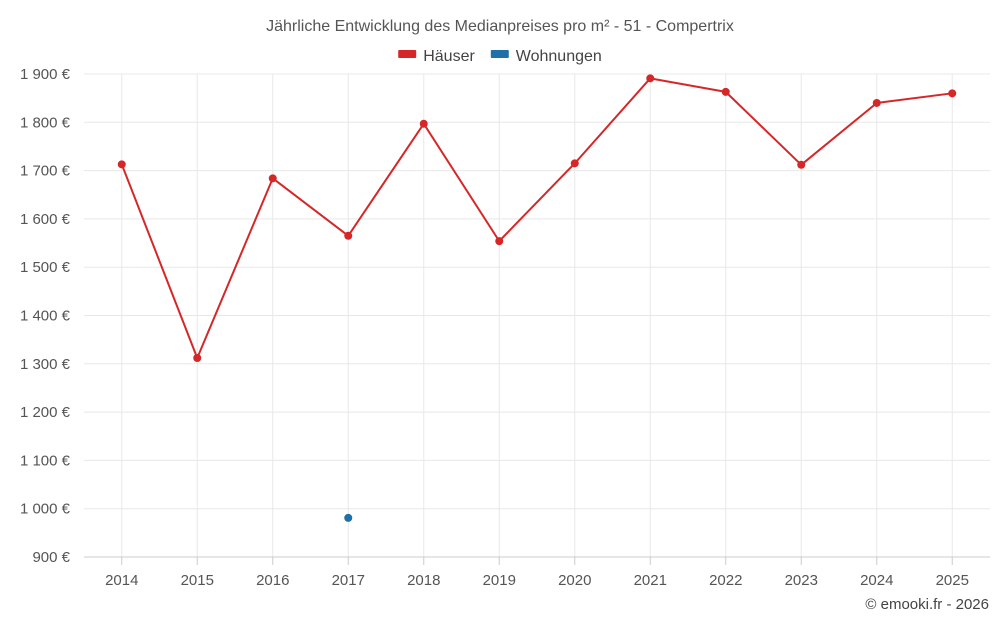 This screenshot has height=625, width=1000. What do you see at coordinates (952, 580) in the screenshot?
I see `x-tick-label: 2025` at bounding box center [952, 580].